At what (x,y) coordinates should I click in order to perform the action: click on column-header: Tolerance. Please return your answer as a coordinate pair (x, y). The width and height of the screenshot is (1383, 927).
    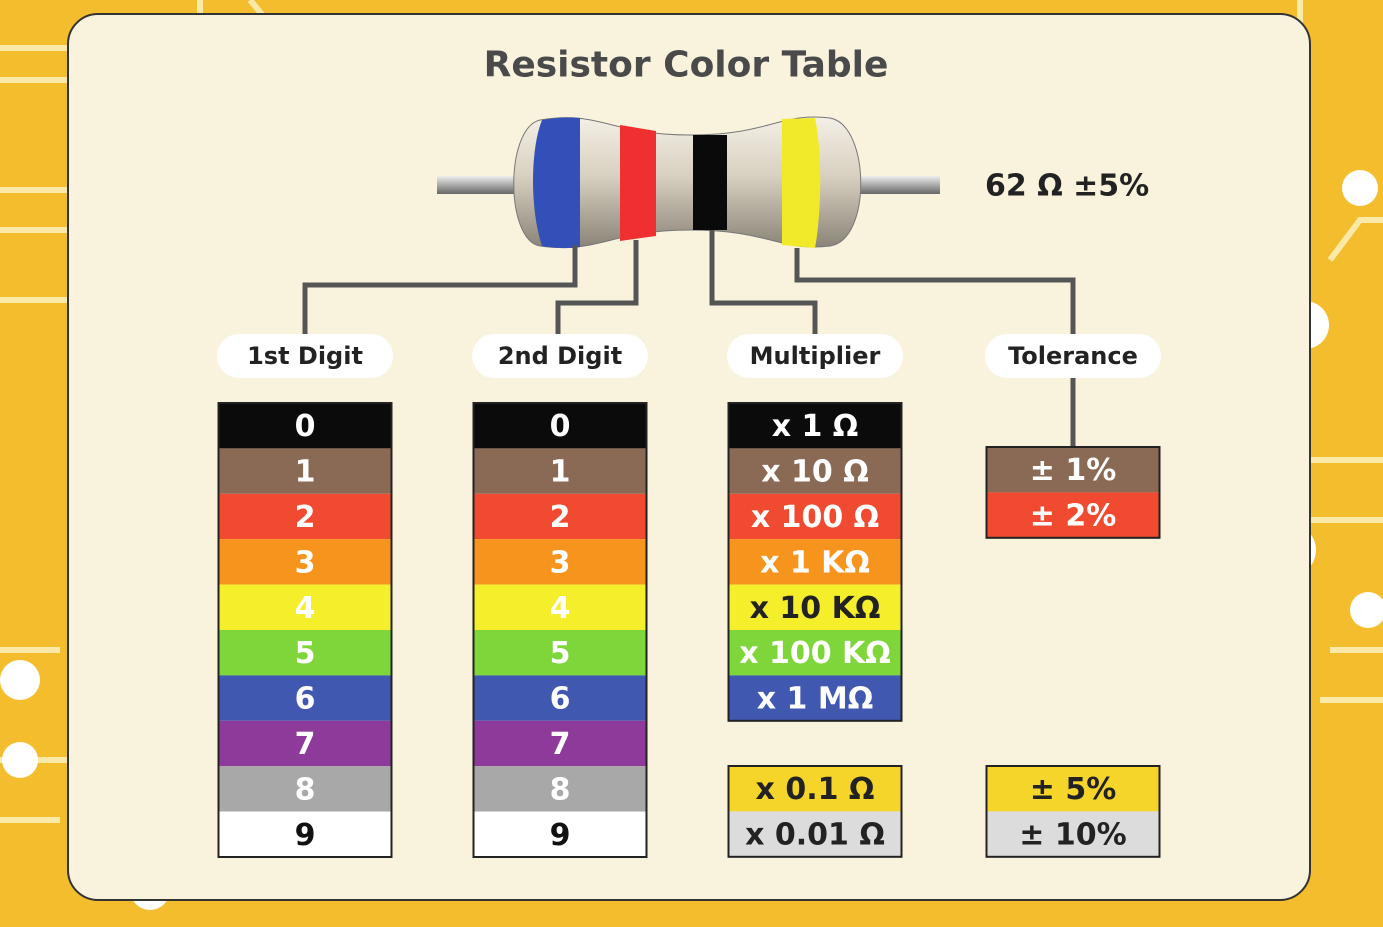
    Looking at the image, I should click on (1073, 356).